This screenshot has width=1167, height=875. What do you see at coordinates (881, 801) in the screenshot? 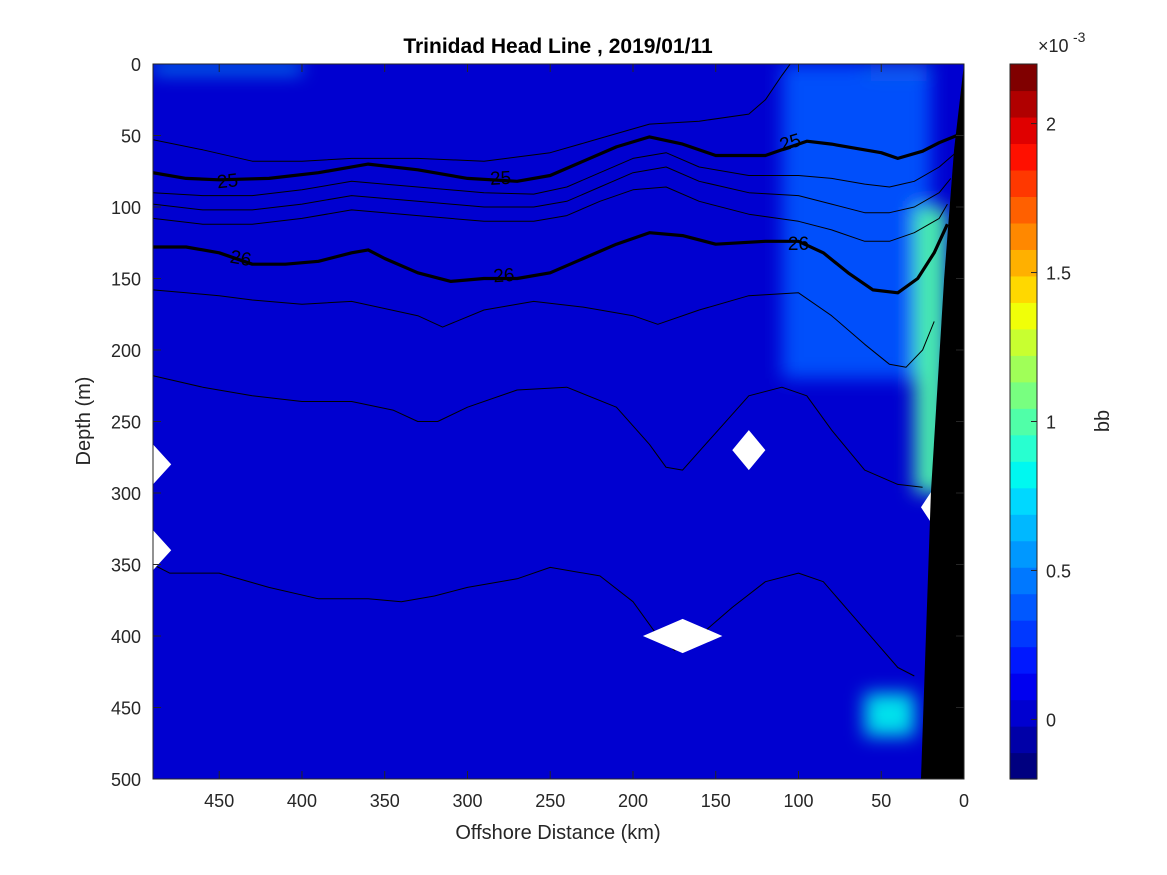
I see `x-tick-label: 50` at bounding box center [881, 801].